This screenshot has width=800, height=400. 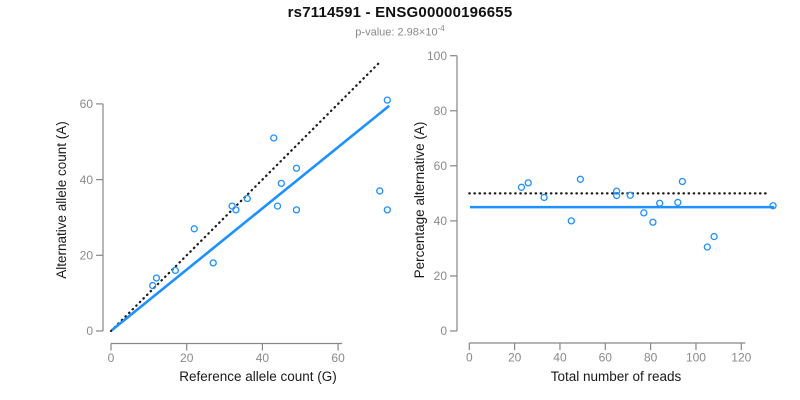 I want to click on y-tick-label: 80, so click(x=441, y=111).